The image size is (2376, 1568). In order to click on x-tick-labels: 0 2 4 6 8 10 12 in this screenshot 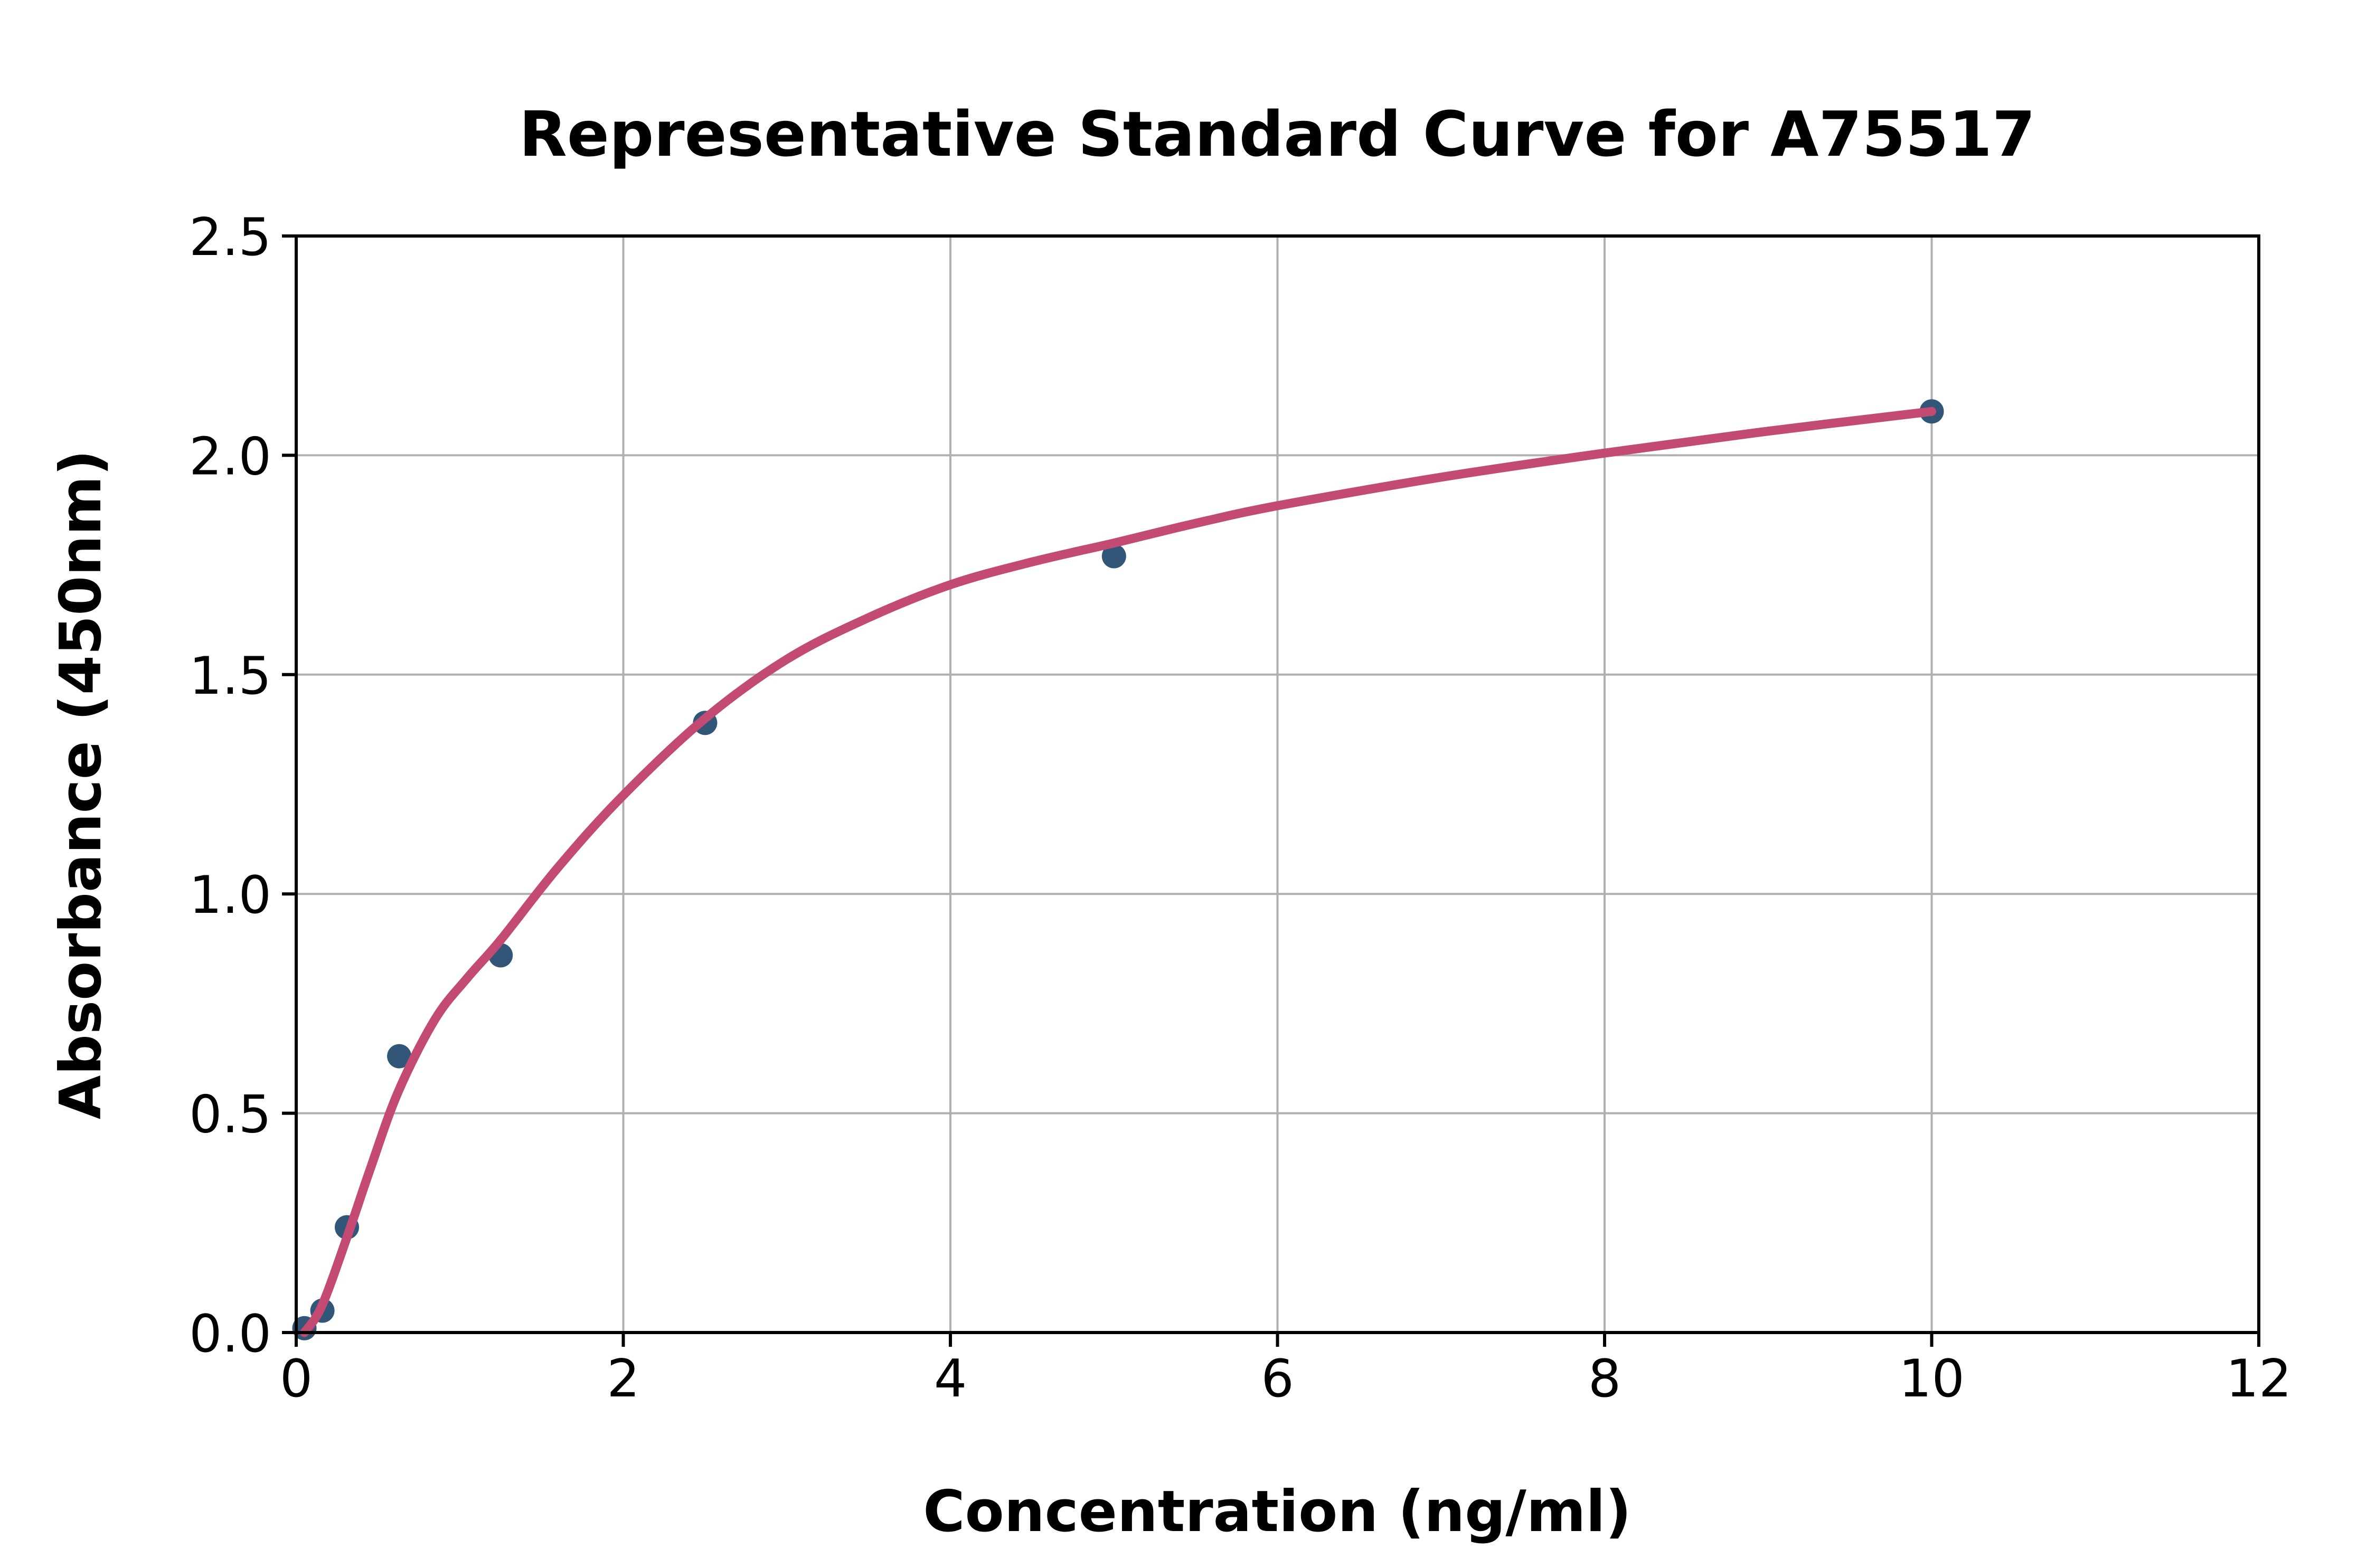, I will do `click(1286, 1379)`.